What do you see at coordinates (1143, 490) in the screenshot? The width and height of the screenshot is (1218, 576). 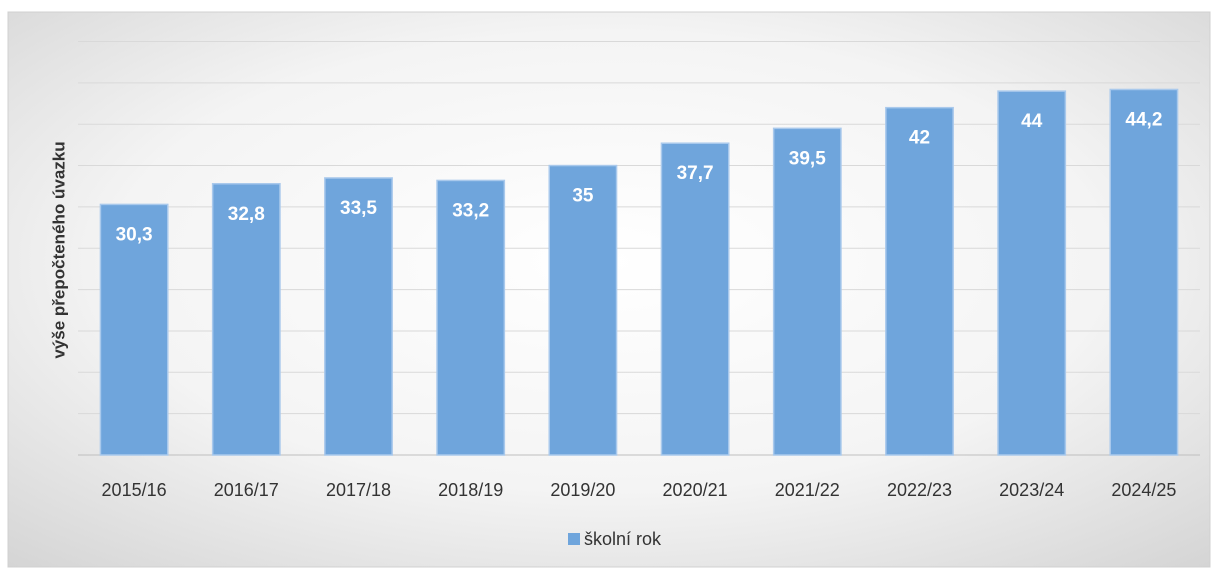 I see `x-tick-label: 2024/25` at bounding box center [1143, 490].